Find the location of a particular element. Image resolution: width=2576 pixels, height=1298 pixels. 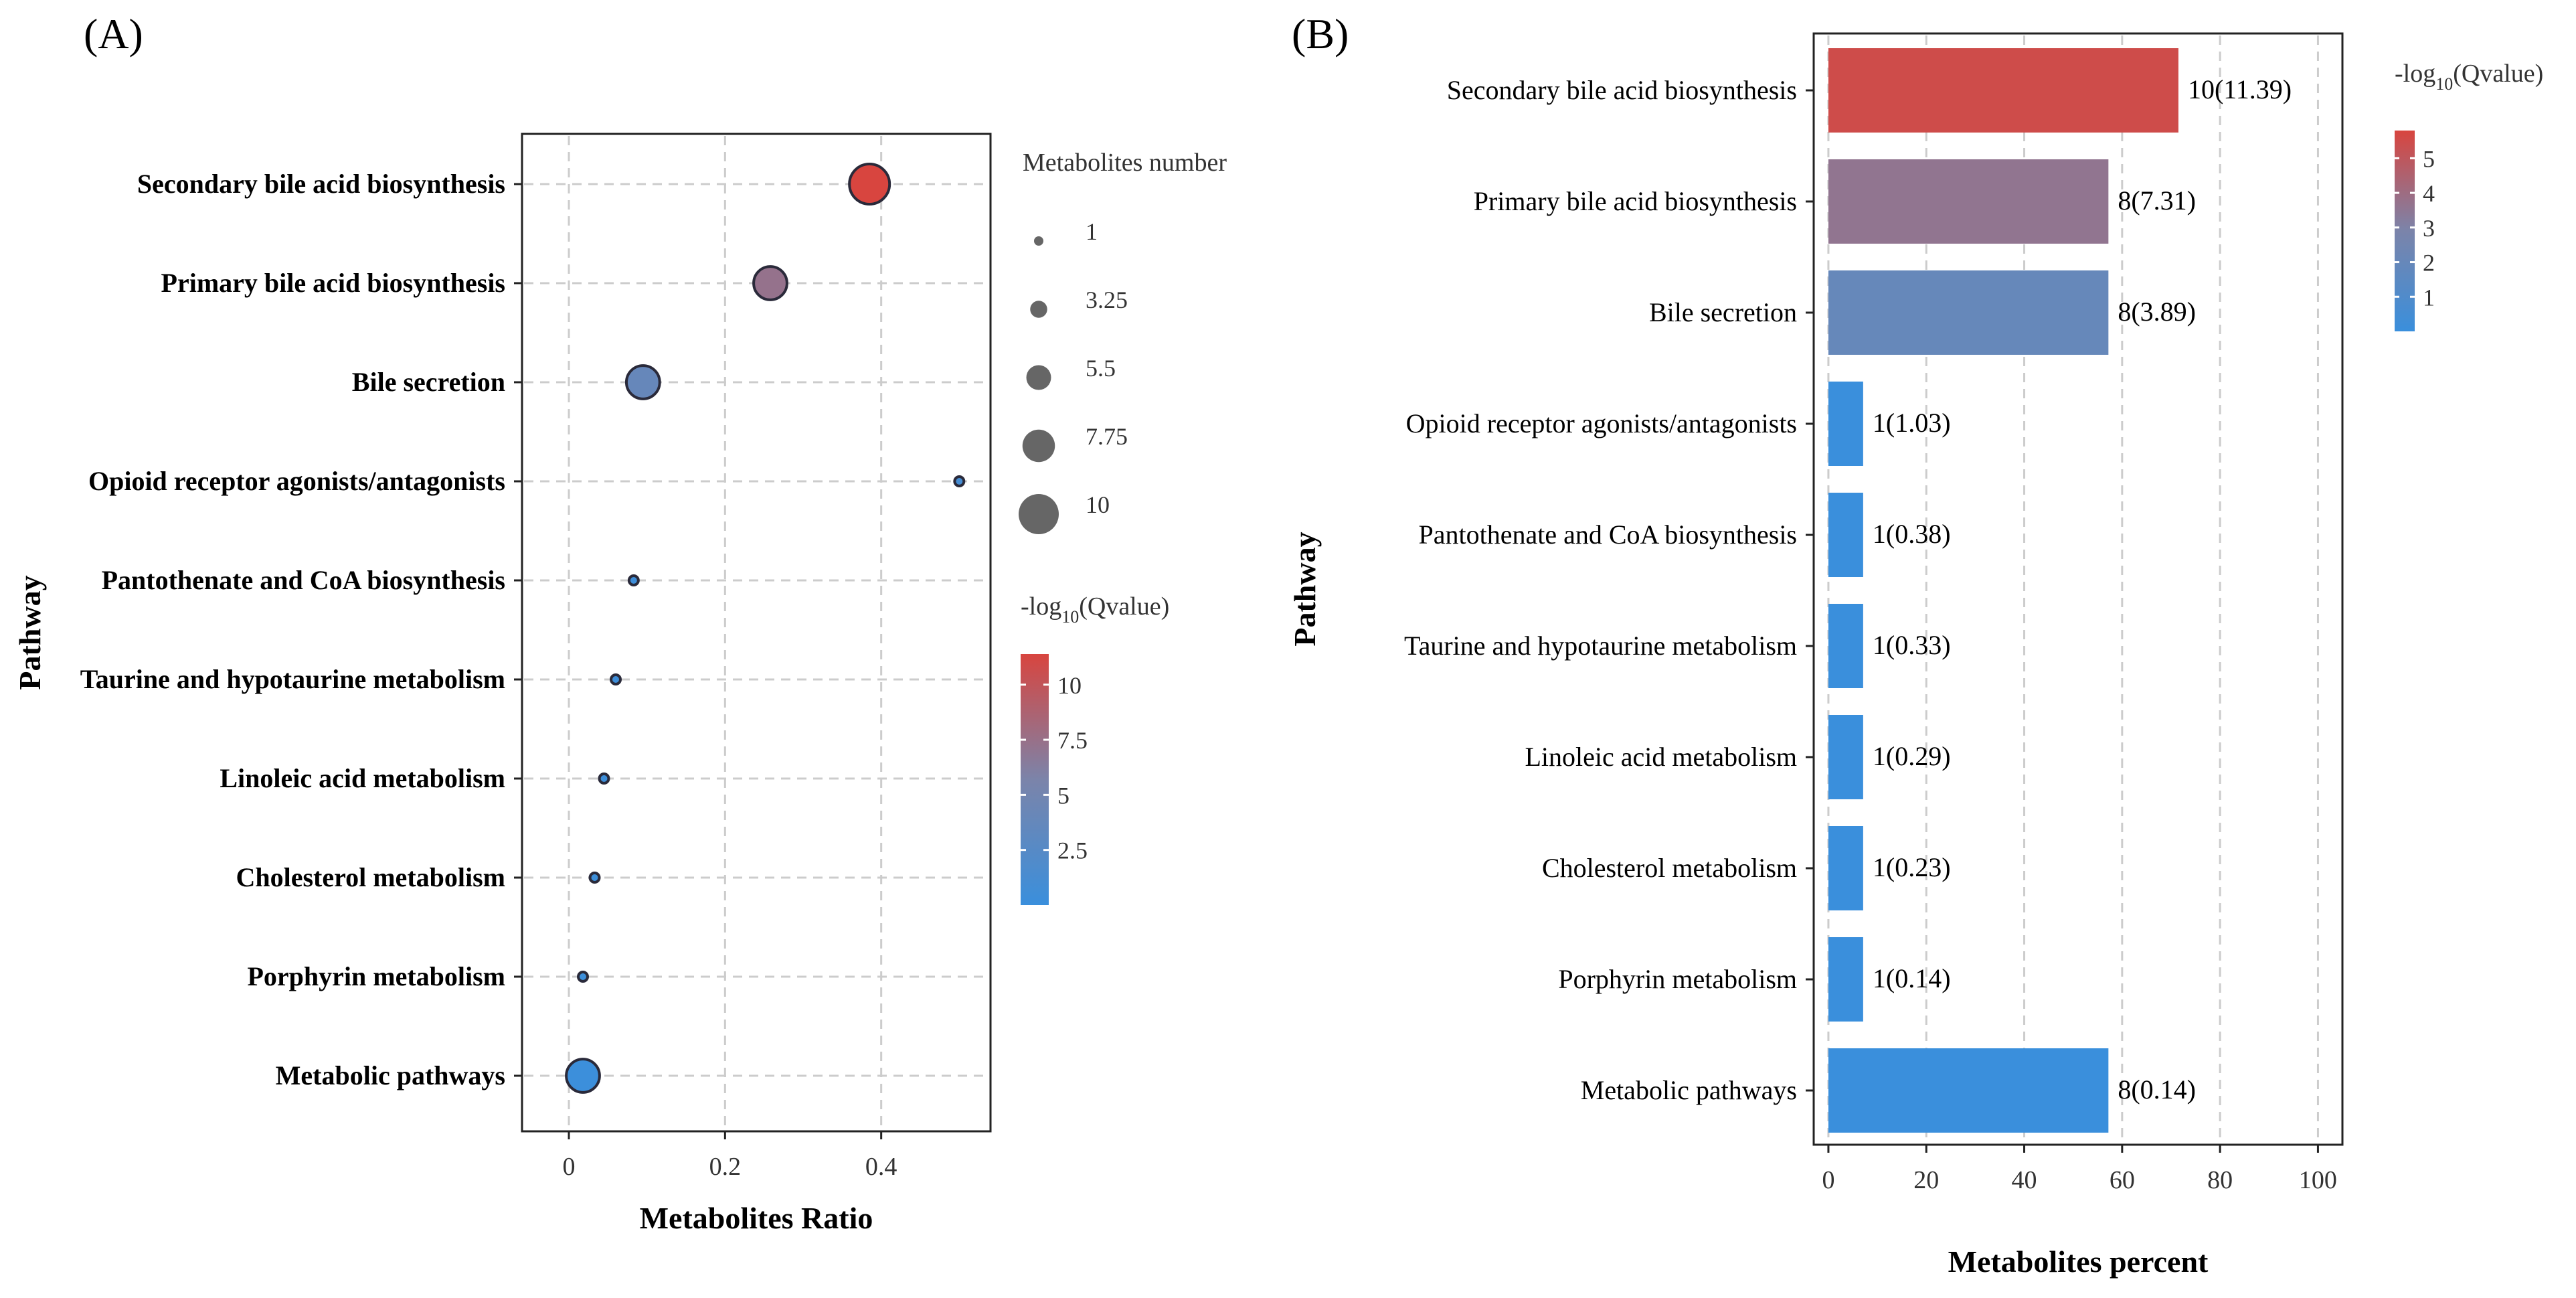

bar-value-label: 1(0.29) is located at coordinates (1912, 756).